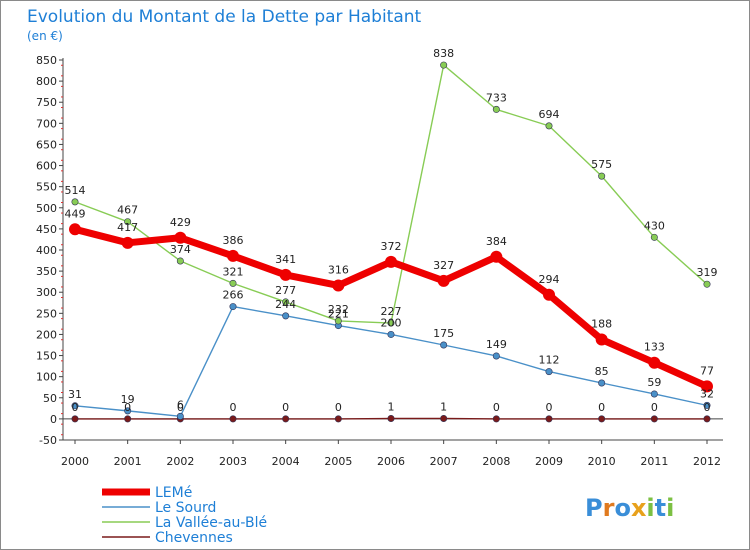 Image resolution: width=750 pixels, height=550 pixels. I want to click on data-label-la-vall-e-au-bl: 321, so click(233, 271).